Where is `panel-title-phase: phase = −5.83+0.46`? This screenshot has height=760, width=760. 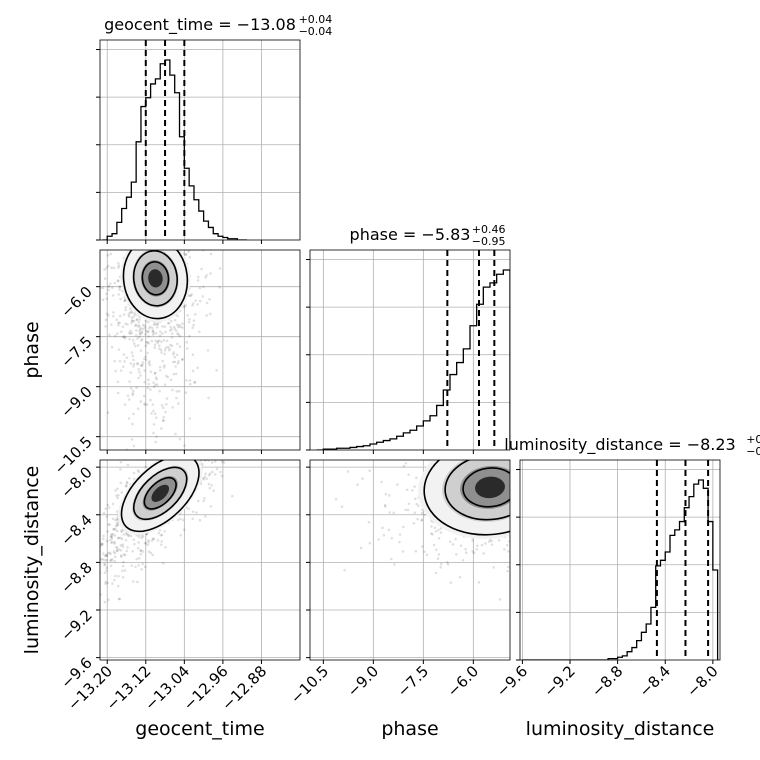 panel-title-phase: phase = −5.83+0.46 is located at coordinates (428, 233).